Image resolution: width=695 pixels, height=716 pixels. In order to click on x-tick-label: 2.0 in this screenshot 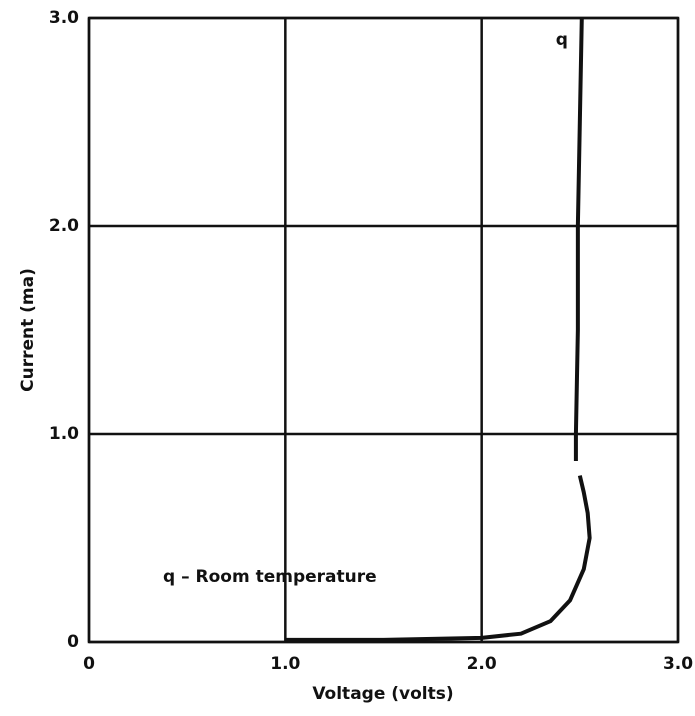, I will do `click(482, 664)`.